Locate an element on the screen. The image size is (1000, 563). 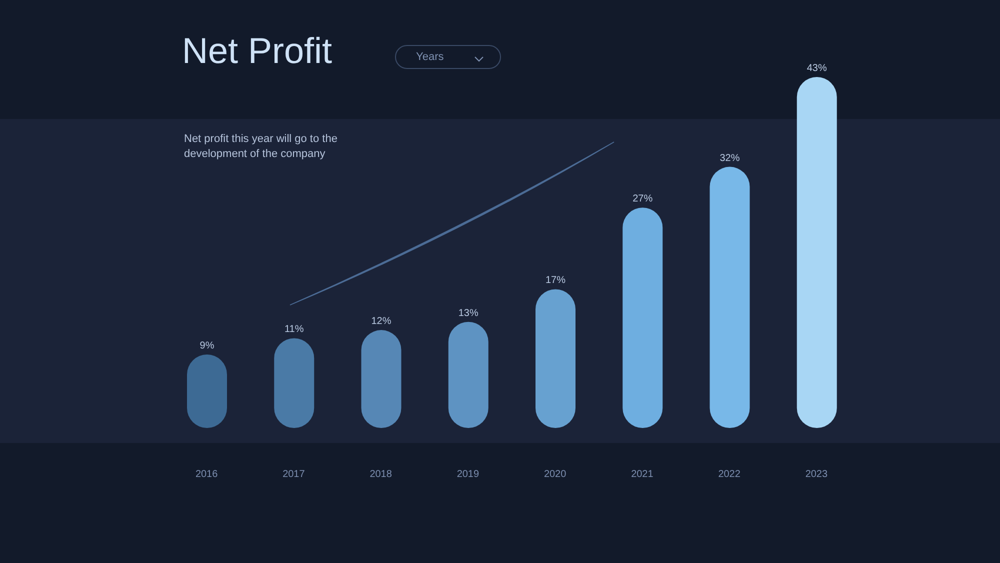
x-tick-label: 2023 is located at coordinates (816, 474).